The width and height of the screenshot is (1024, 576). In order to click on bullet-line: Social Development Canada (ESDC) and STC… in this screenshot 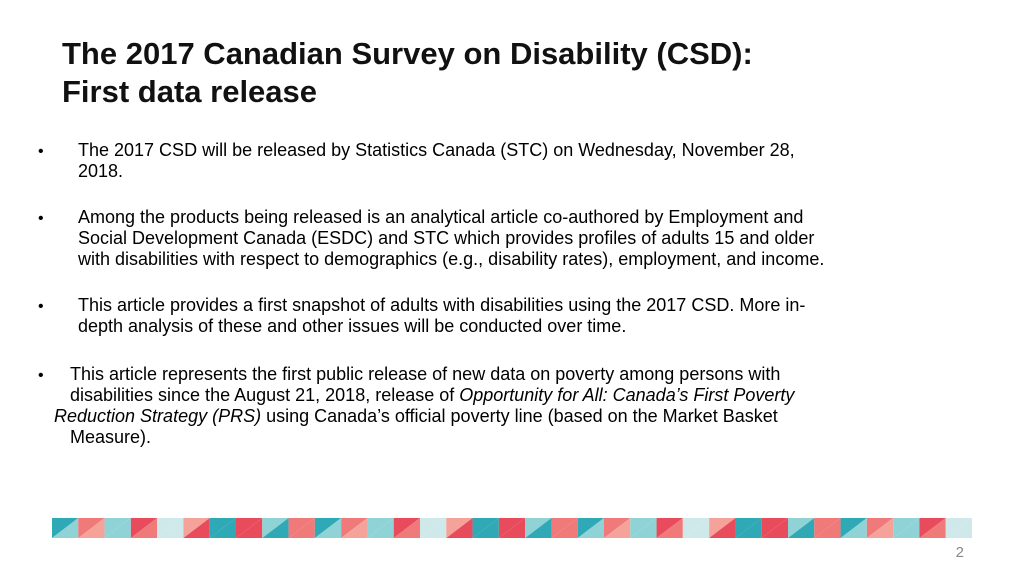, I will do `click(446, 238)`.